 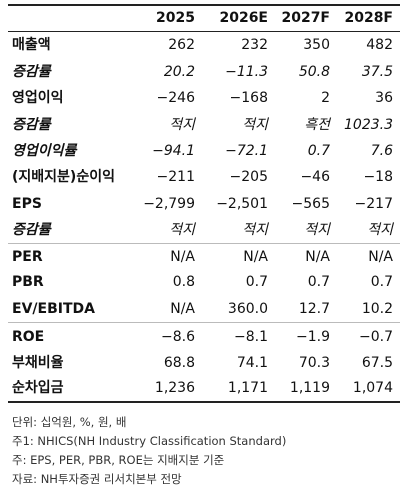 I want to click on cell: 74.1, so click(x=252, y=363).